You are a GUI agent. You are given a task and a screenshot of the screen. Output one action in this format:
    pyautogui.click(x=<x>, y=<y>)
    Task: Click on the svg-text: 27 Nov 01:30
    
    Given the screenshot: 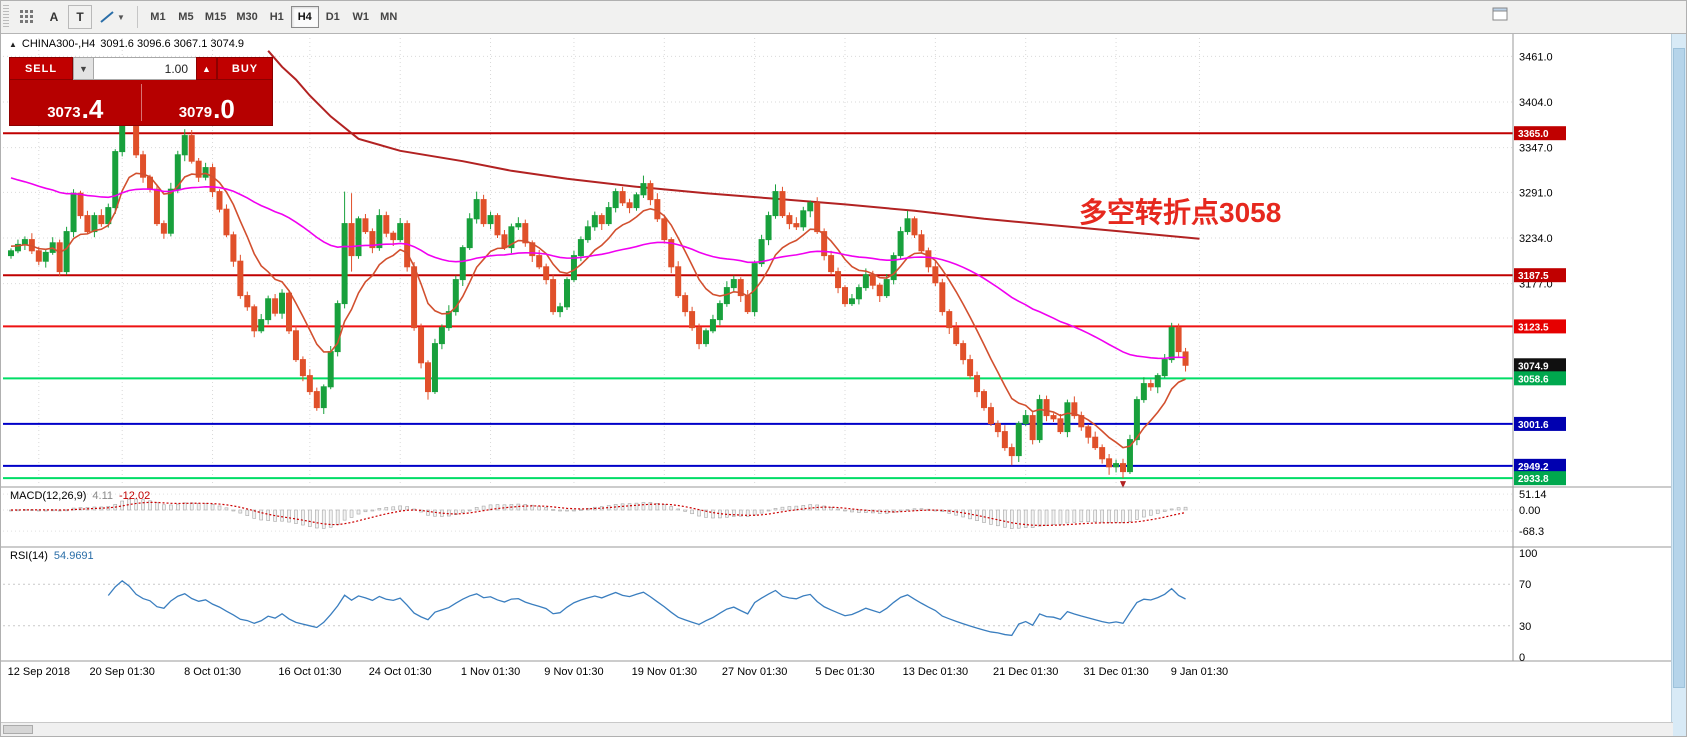 What is the action you would take?
    pyautogui.click(x=754, y=672)
    